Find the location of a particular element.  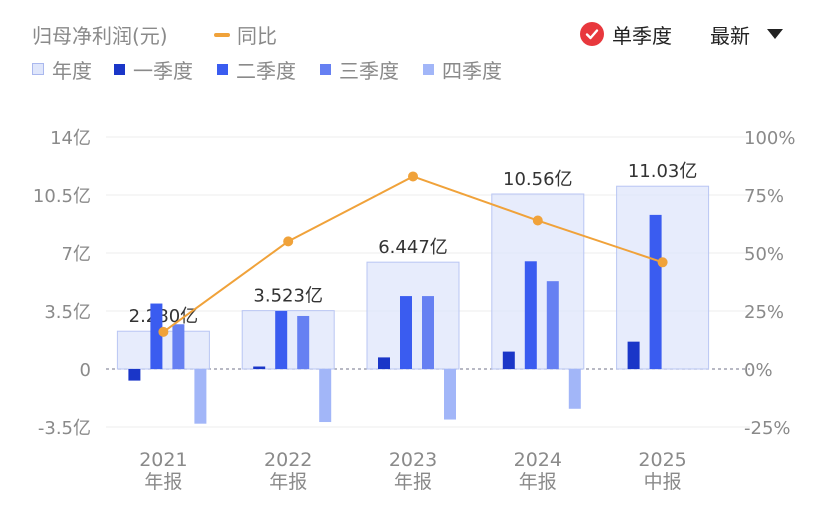

y-right-tick-label: -25% is located at coordinates (767, 428).